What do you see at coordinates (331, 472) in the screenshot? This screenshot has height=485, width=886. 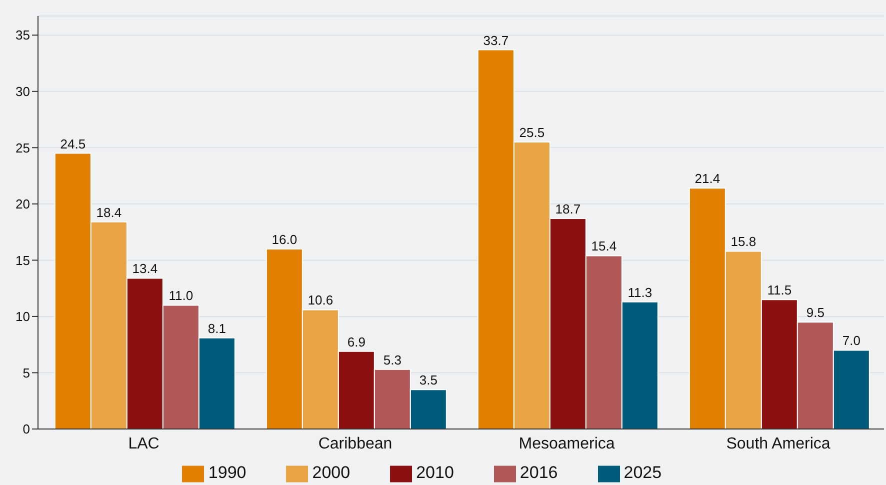 I see `legend-label: 2000` at bounding box center [331, 472].